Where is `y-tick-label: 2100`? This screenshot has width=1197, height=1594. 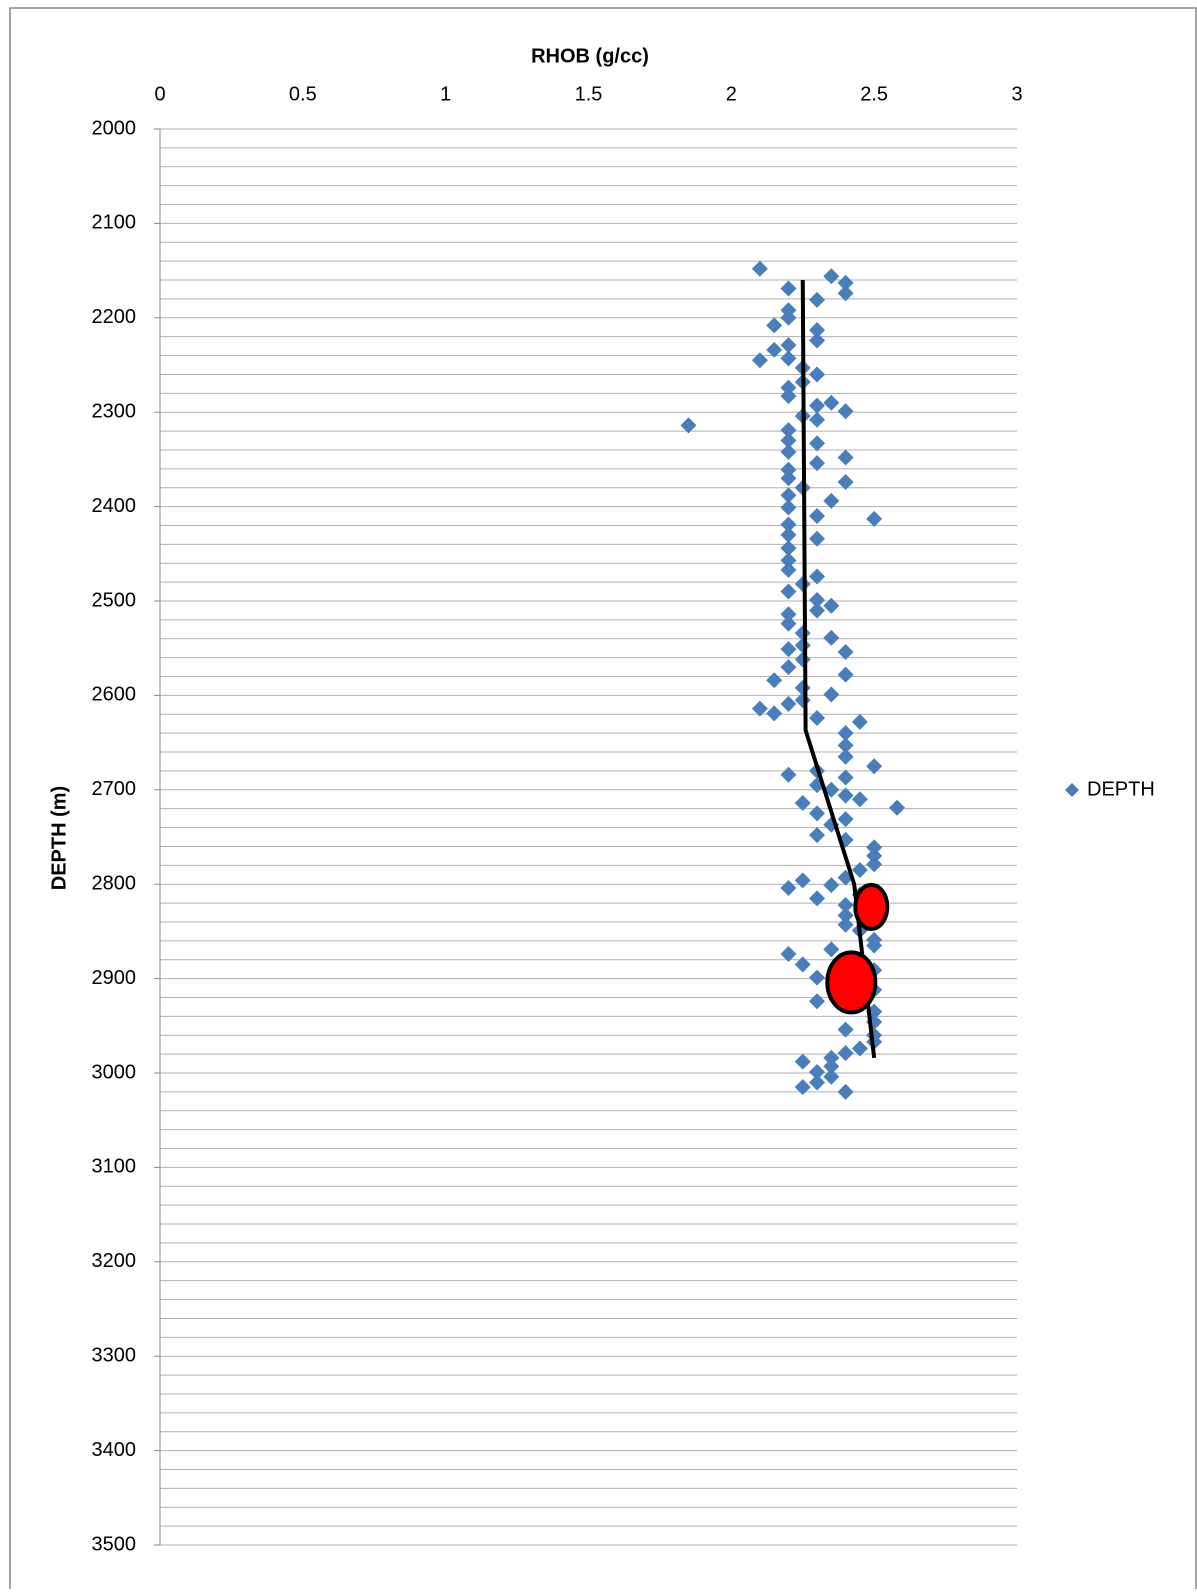 y-tick-label: 2100 is located at coordinates (114, 223).